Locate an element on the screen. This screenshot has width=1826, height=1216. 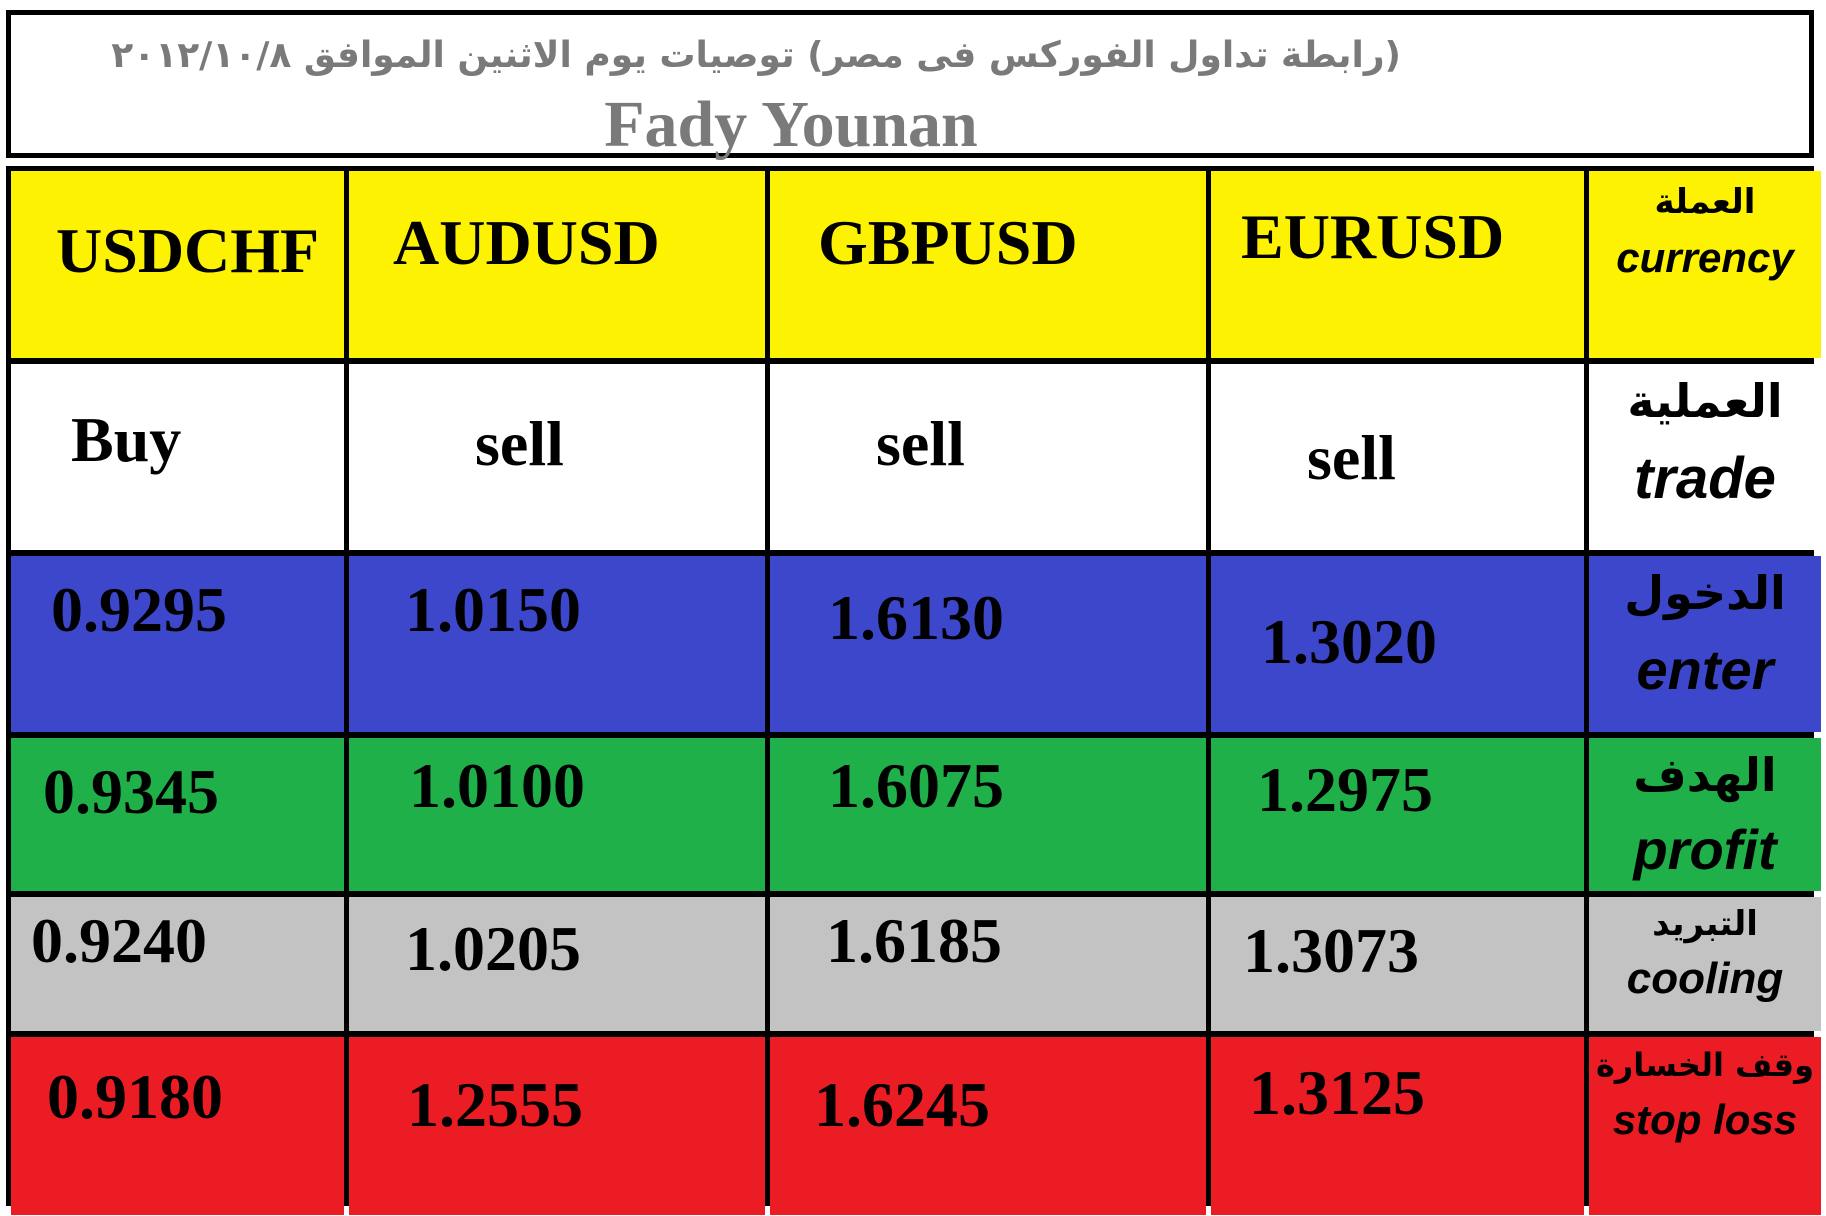
stop-value: 1.6245 is located at coordinates (902, 1104).